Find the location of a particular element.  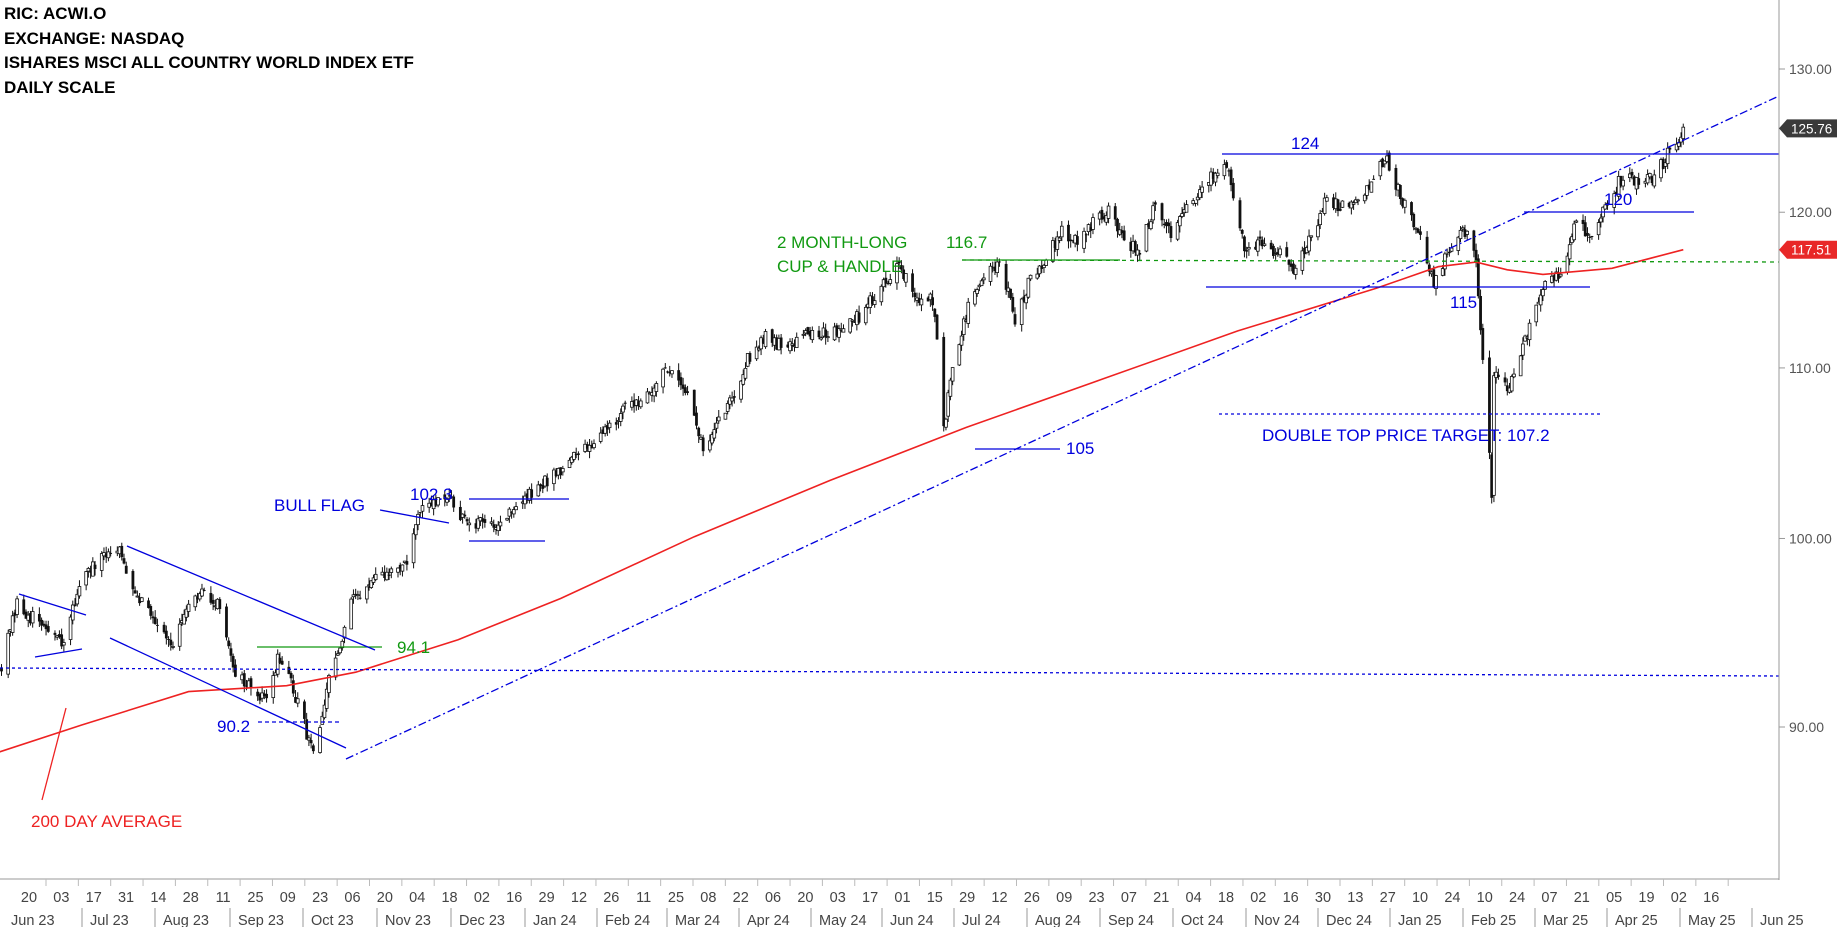

x-day-label: 22 is located at coordinates (741, 898).